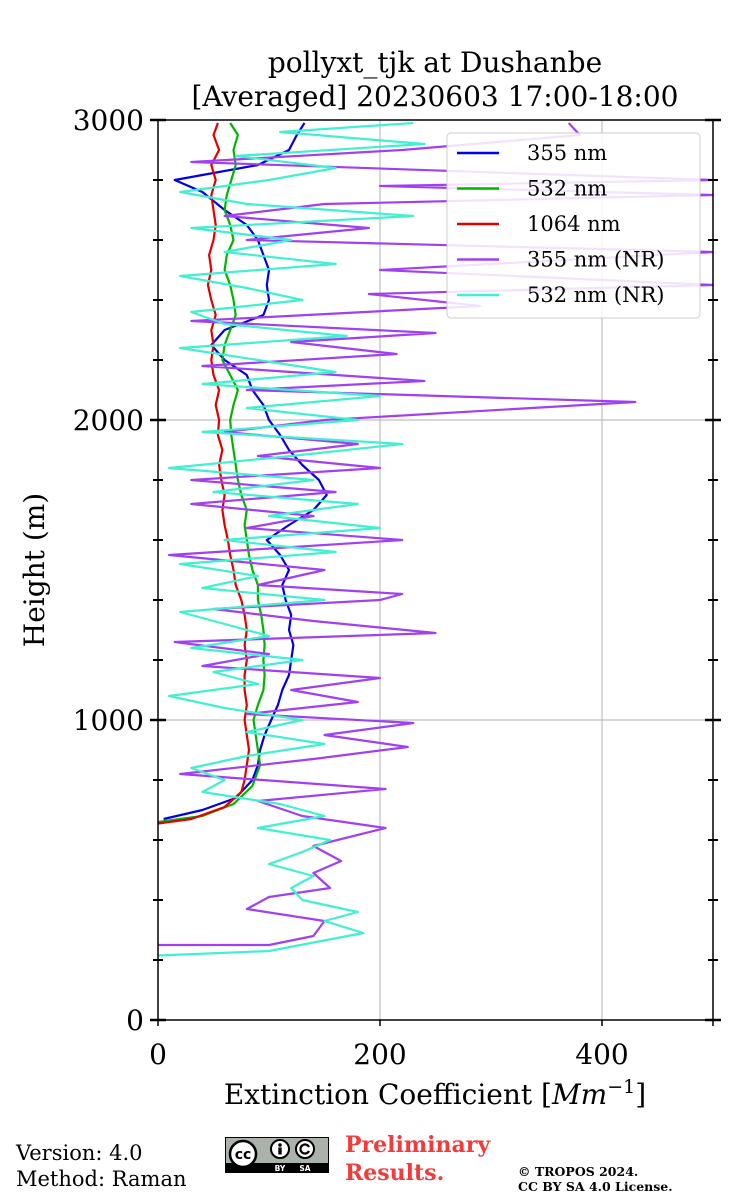 The height and width of the screenshot is (1200, 750). Describe the element at coordinates (435, 96) in the screenshot. I see `chart-subtitle: [Averaged] 20230603 17:00-18:00` at that location.